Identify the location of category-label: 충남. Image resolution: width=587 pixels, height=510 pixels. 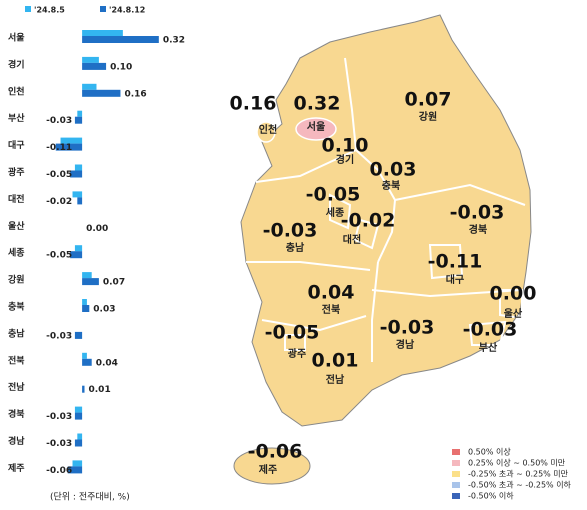
(16, 333).